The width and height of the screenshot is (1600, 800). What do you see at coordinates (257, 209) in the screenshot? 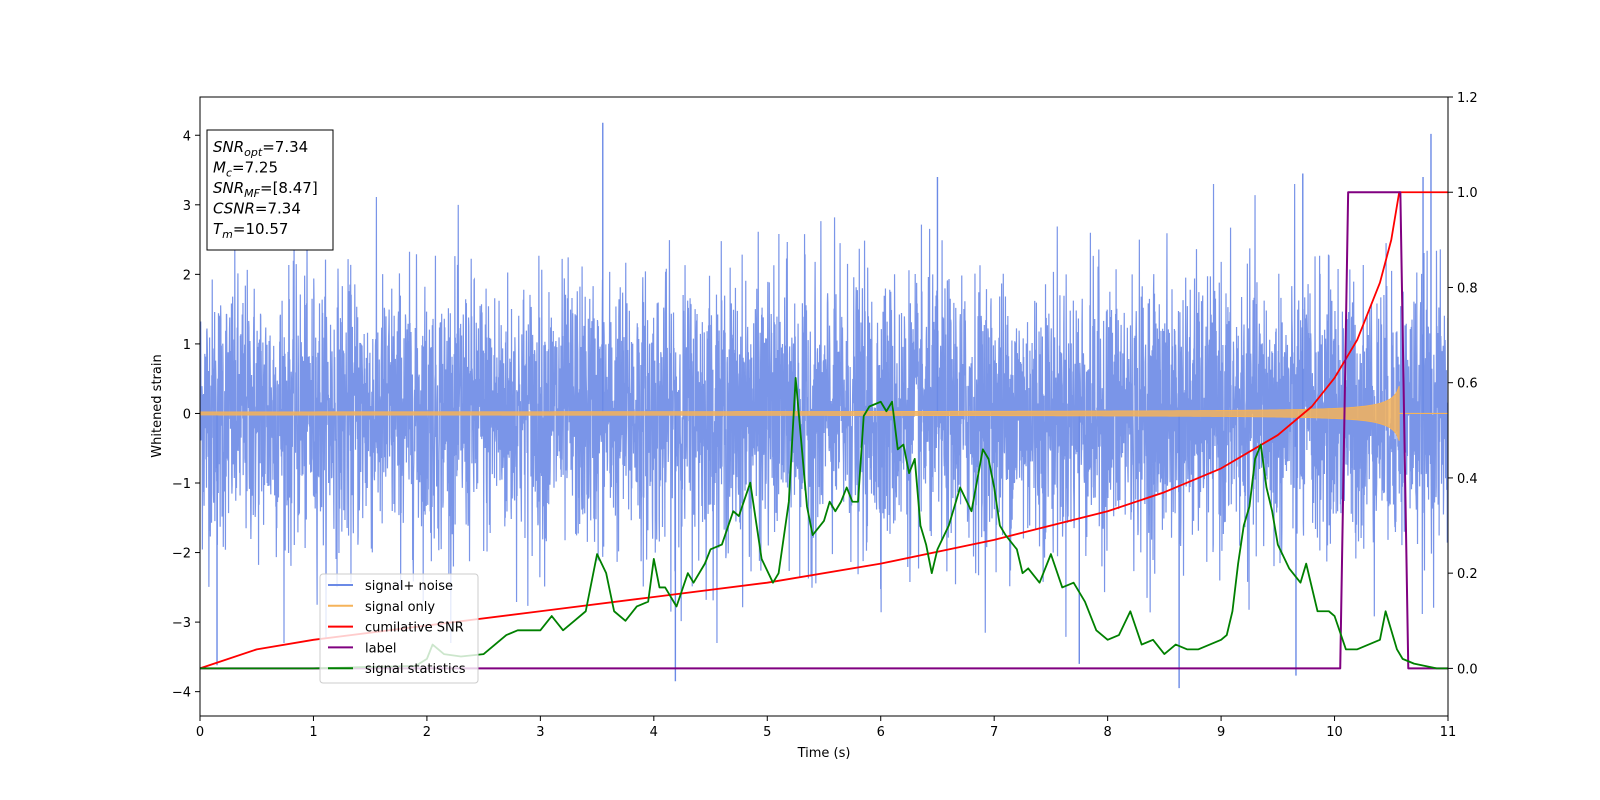
I see `info-box-line: CSNR=7.34` at bounding box center [257, 209].